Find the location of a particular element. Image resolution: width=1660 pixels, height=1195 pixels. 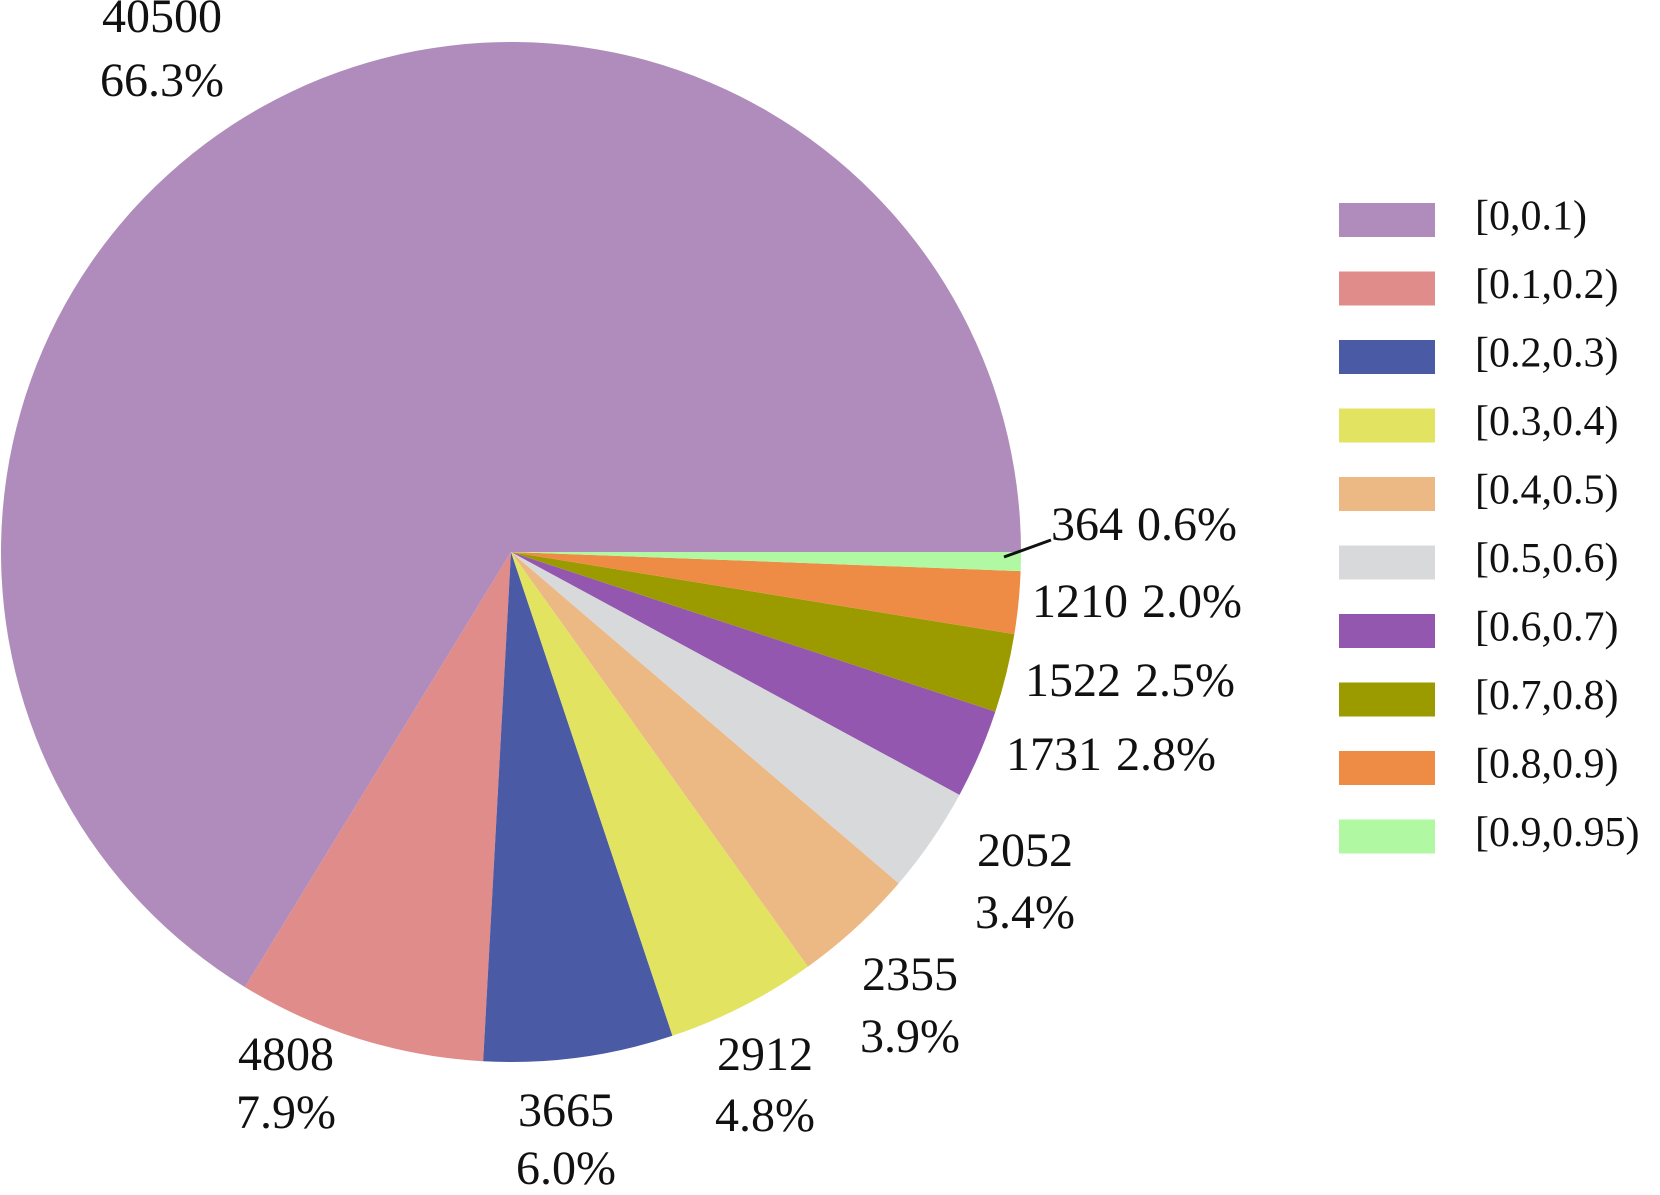

legend-label: [0.6,0.7) is located at coordinates (1546, 628).